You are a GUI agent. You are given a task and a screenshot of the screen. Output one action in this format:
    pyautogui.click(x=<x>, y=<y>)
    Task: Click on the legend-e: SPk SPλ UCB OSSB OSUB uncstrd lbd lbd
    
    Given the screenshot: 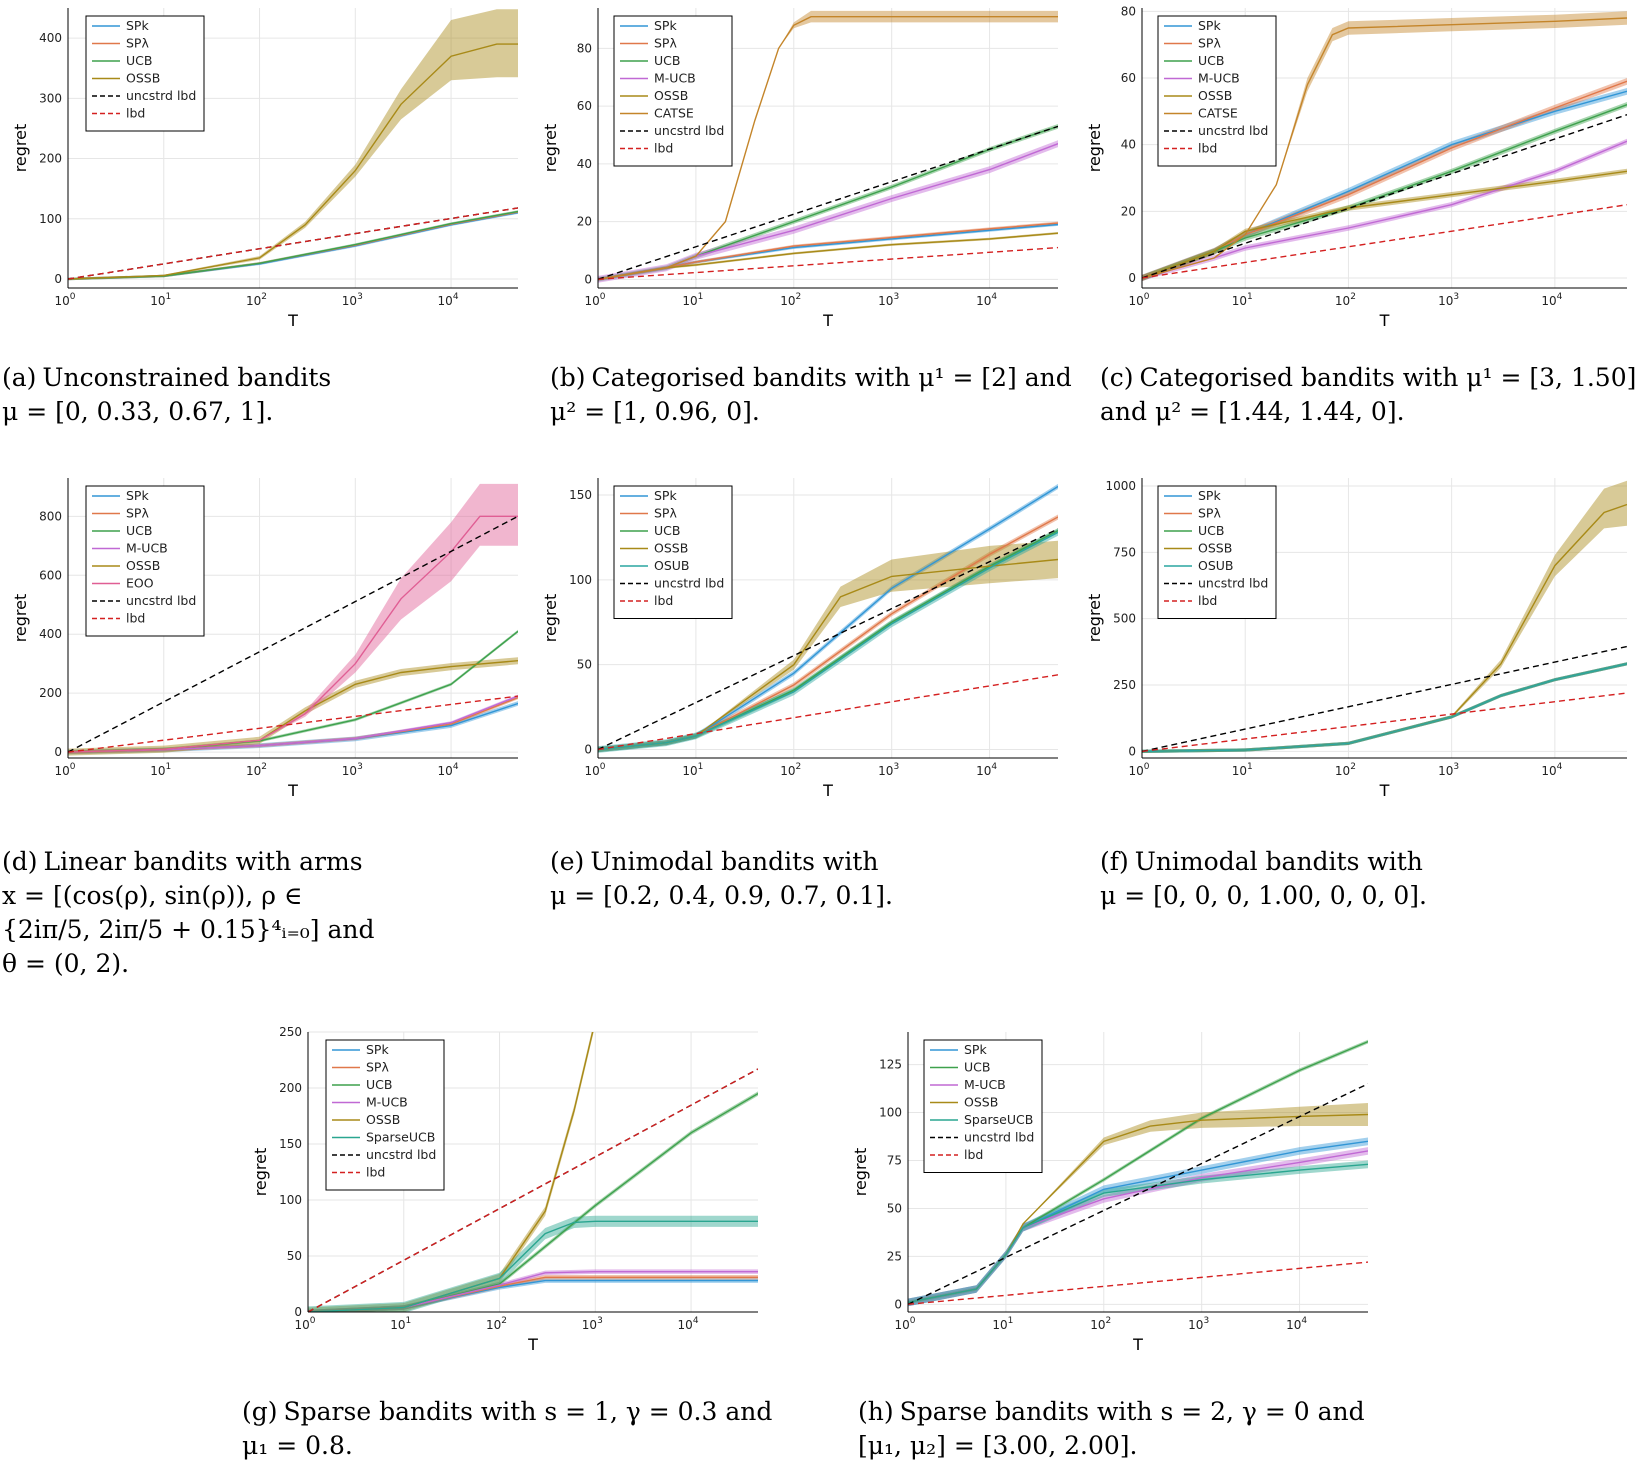 What is the action you would take?
    pyautogui.click(x=673, y=552)
    